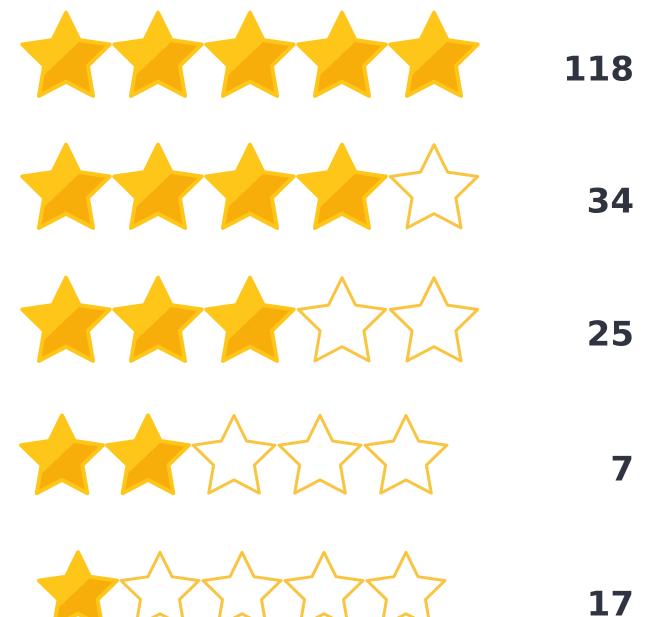 Image resolution: width=650 pixels, height=617 pixels. I want to click on rating-count: 17, so click(610, 601).